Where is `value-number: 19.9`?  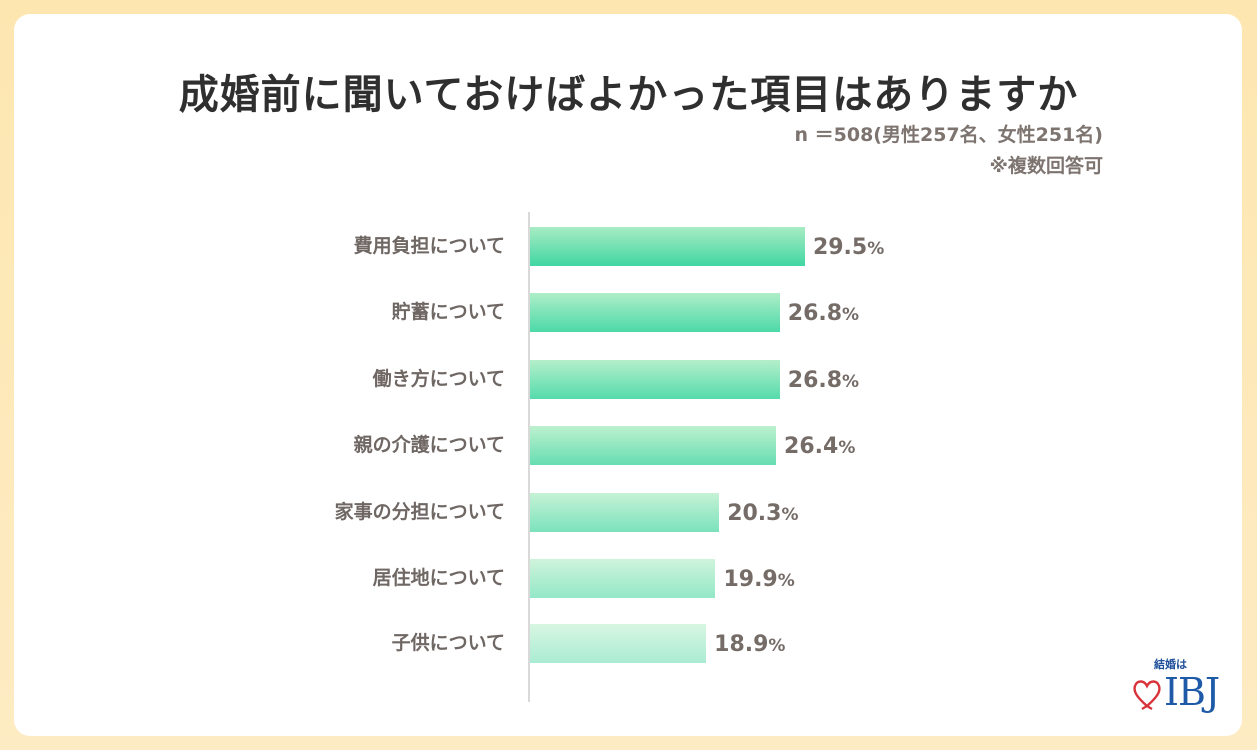 value-number: 19.9 is located at coordinates (750, 579).